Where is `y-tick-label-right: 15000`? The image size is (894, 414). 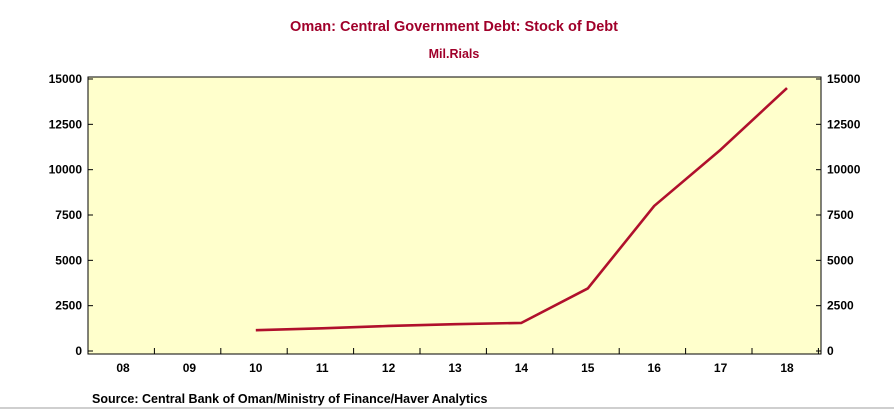
y-tick-label-right: 15000 is located at coordinates (844, 79).